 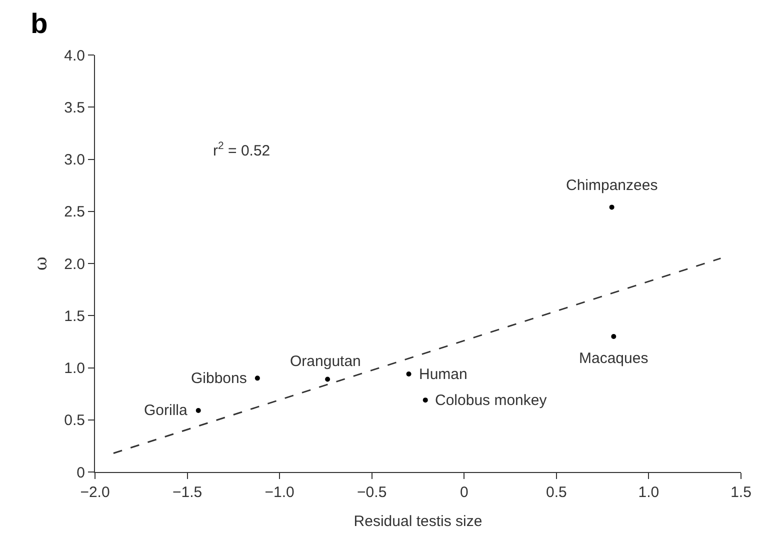 I want to click on y-tick-label: 1.5, so click(x=74, y=316).